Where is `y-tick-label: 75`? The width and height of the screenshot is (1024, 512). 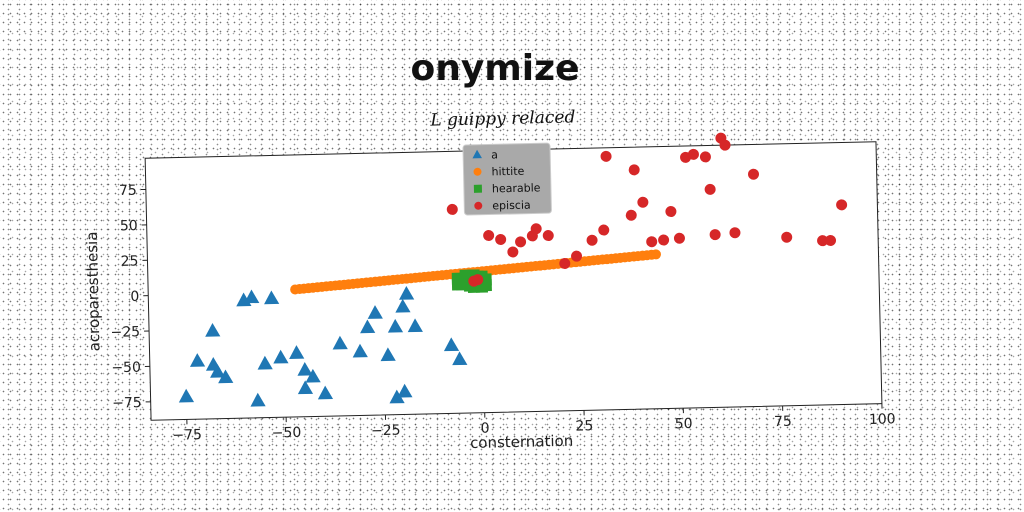
y-tick-label: 75 is located at coordinates (128, 191).